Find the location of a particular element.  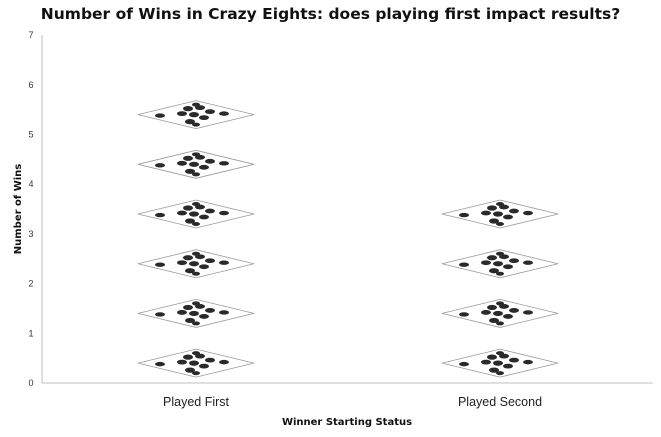

x-tick-label: Played First is located at coordinates (196, 402).